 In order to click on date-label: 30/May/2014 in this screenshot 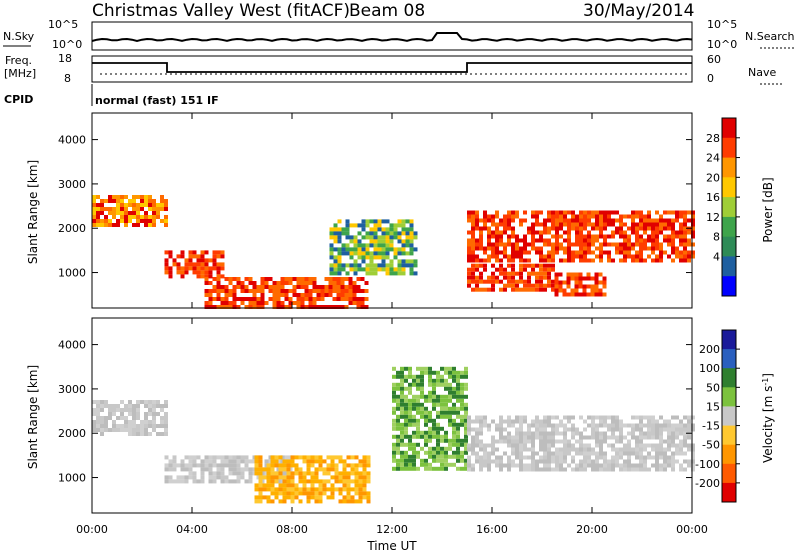, I will do `click(639, 11)`.